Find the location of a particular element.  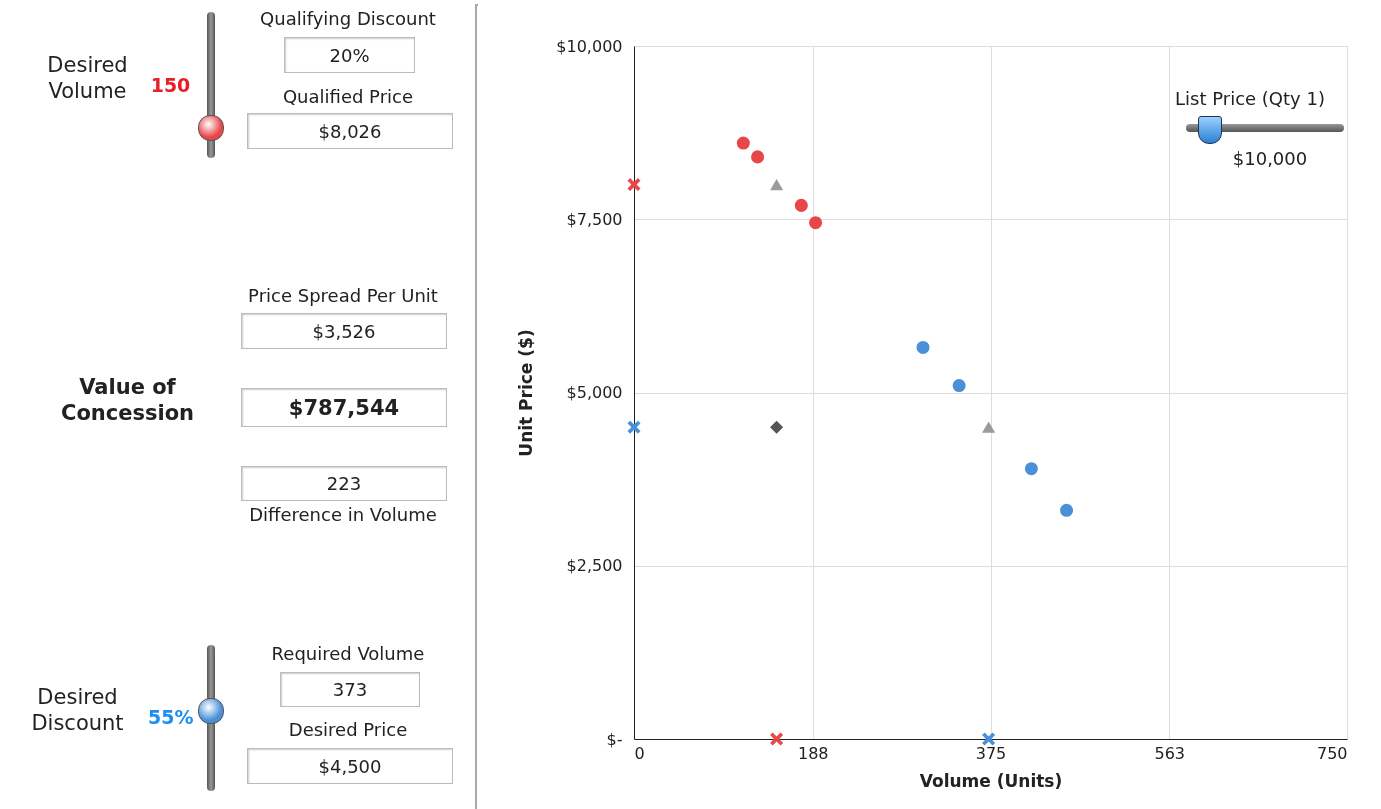

annotation: $10,000 is located at coordinates (1270, 159).